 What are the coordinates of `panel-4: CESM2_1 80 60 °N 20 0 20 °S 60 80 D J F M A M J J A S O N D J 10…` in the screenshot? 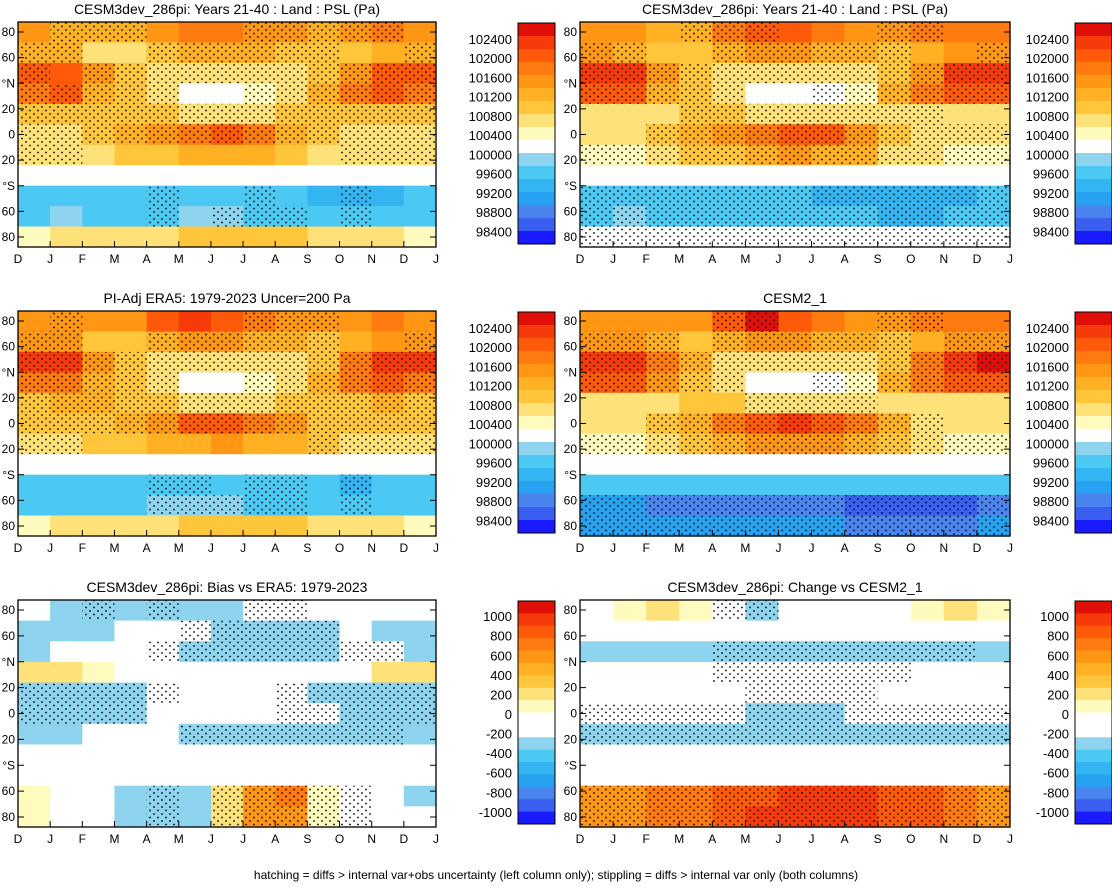 It's located at (838, 422).